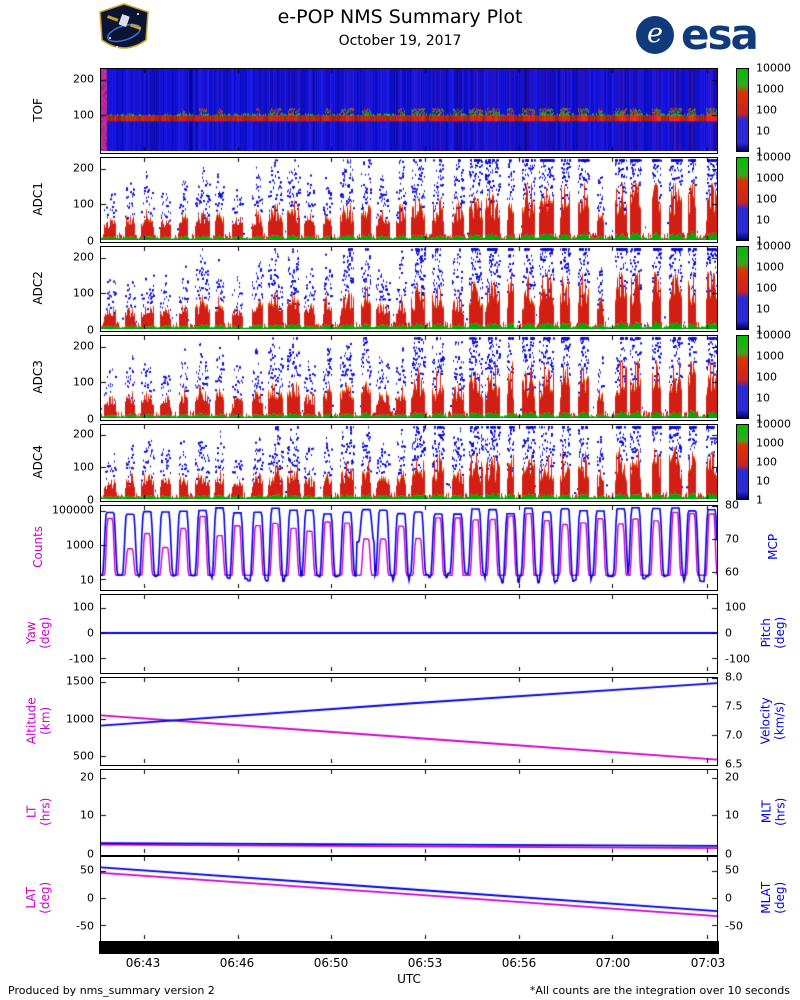 The height and width of the screenshot is (1000, 800). I want to click on tick-label: 500, so click(83, 756).